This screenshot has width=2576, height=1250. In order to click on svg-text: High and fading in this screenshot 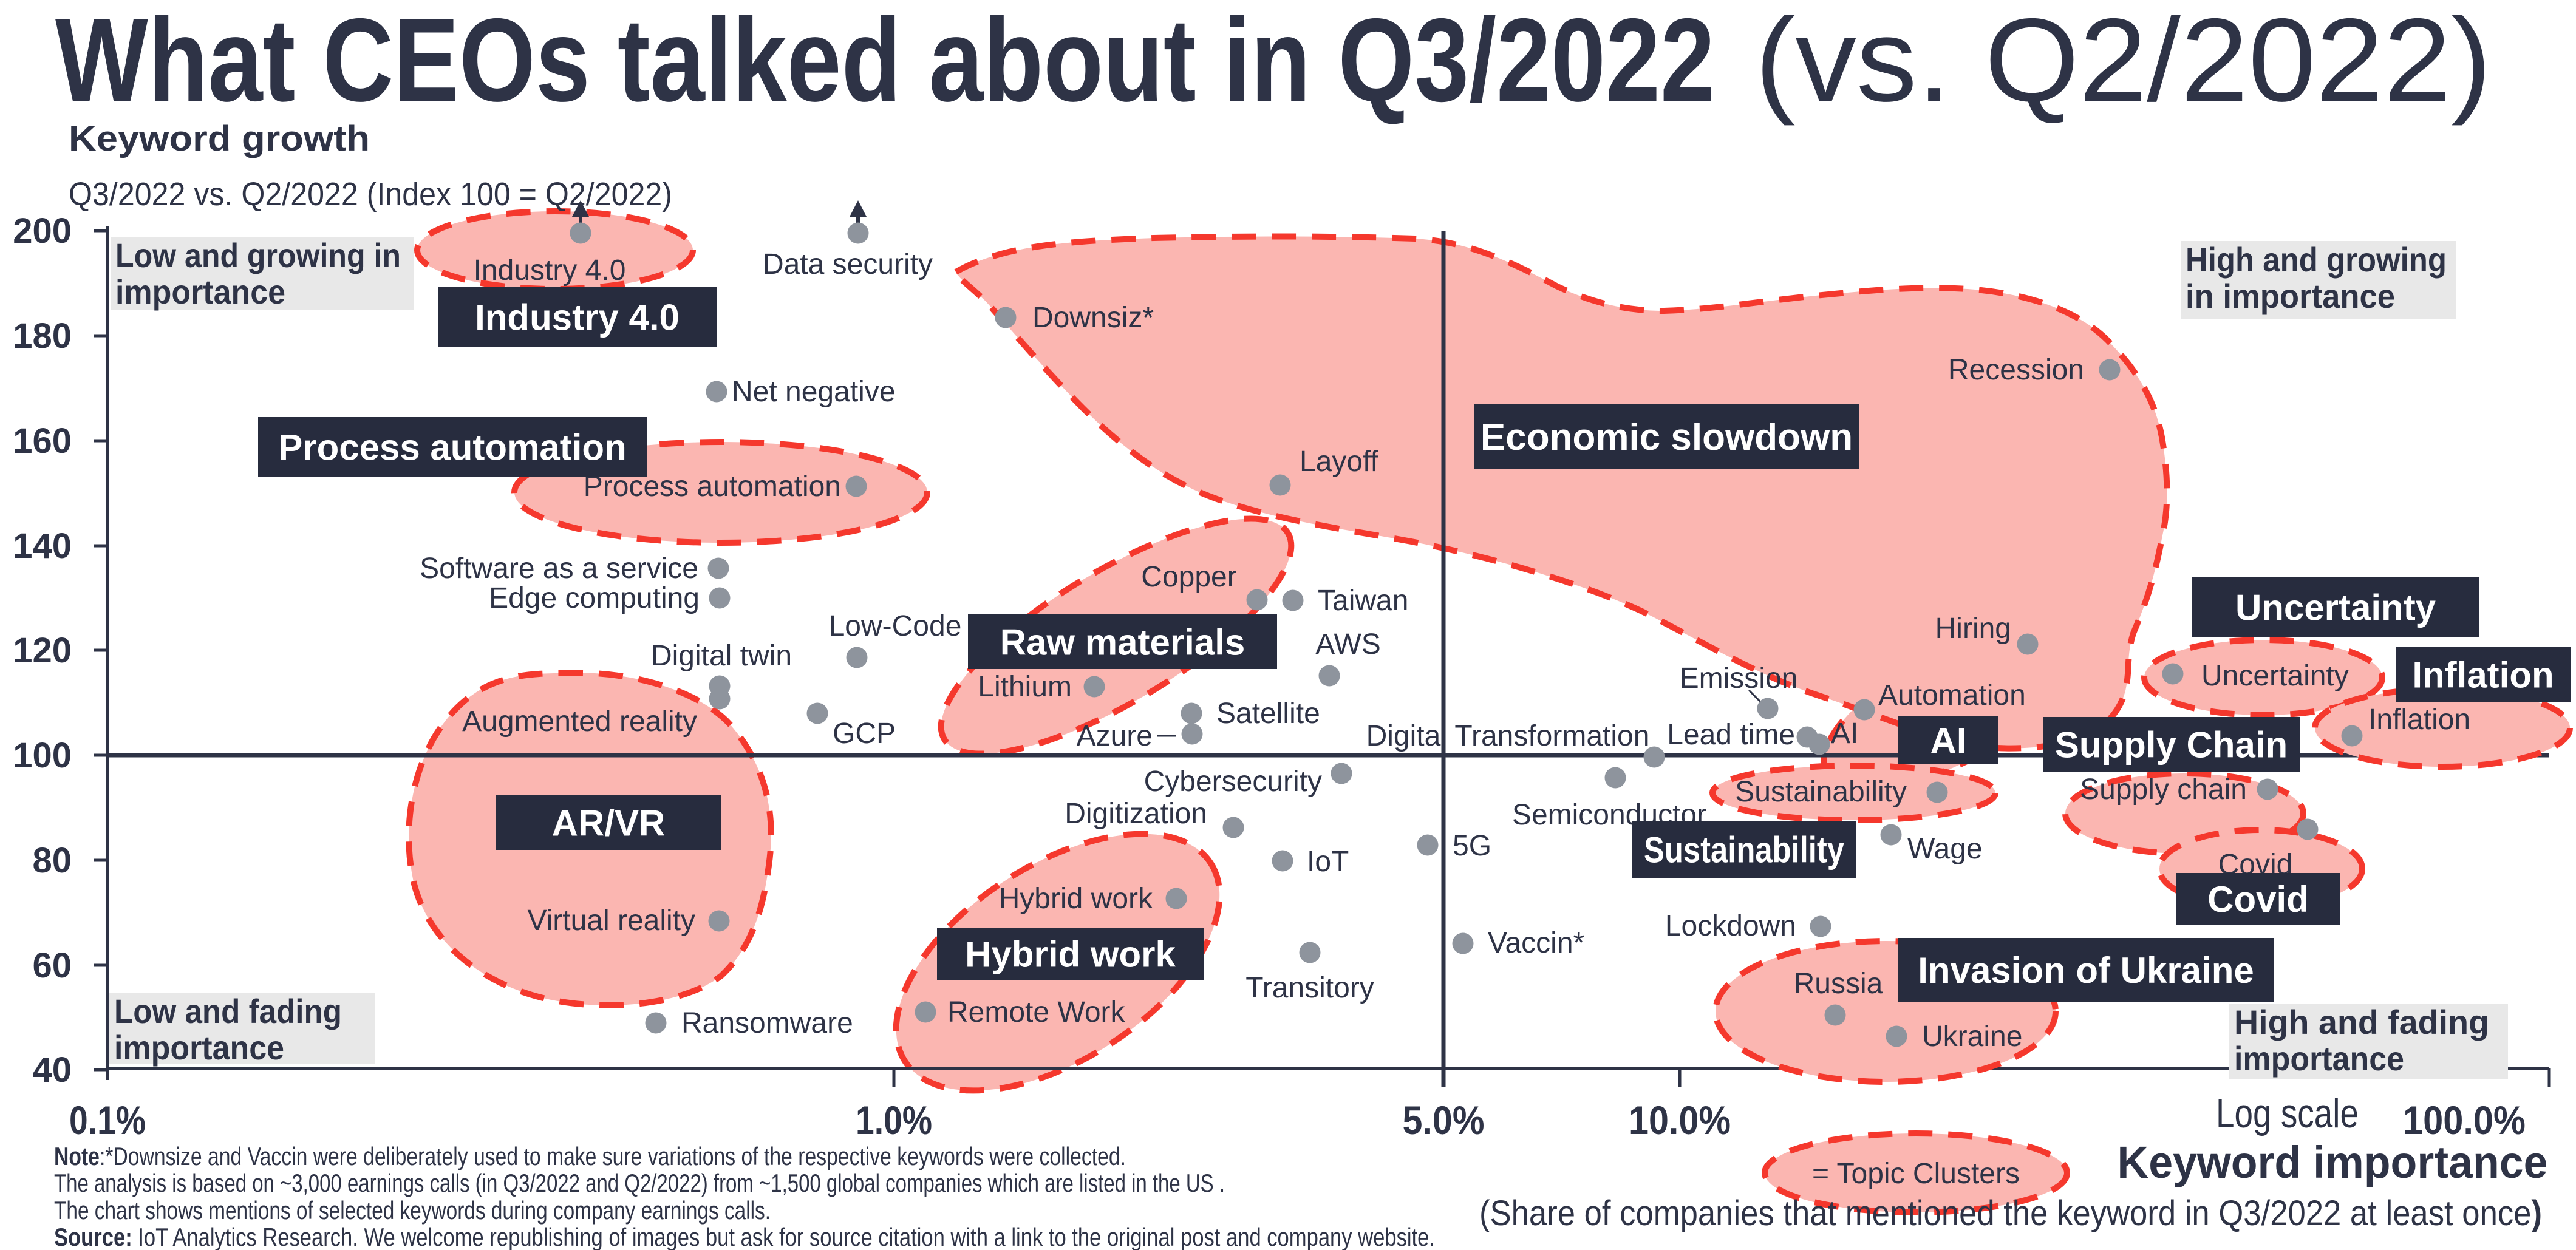, I will do `click(2362, 1022)`.